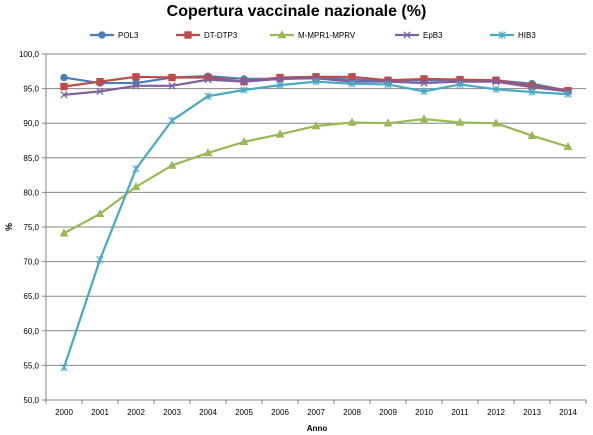 This screenshot has height=435, width=593. What do you see at coordinates (136, 412) in the screenshot?
I see `x-tick-label: 2002` at bounding box center [136, 412].